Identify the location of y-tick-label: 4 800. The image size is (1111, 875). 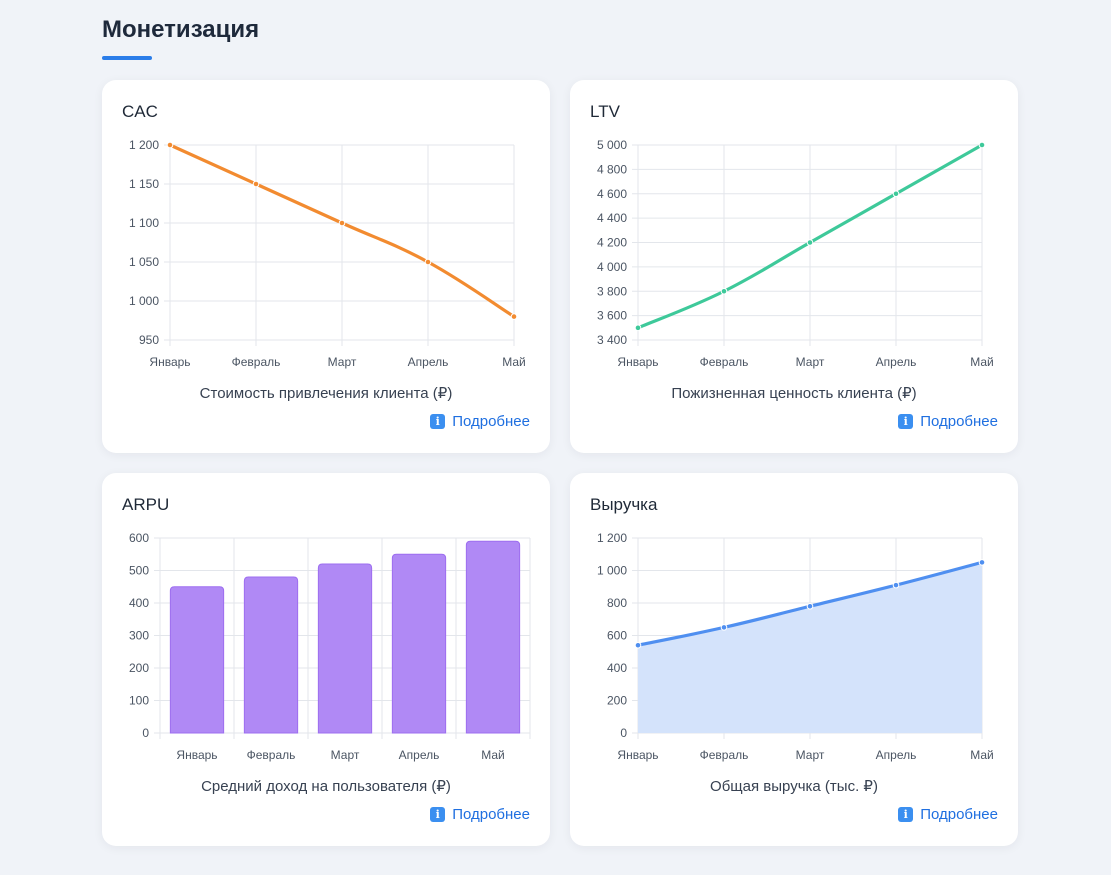
(612, 169).